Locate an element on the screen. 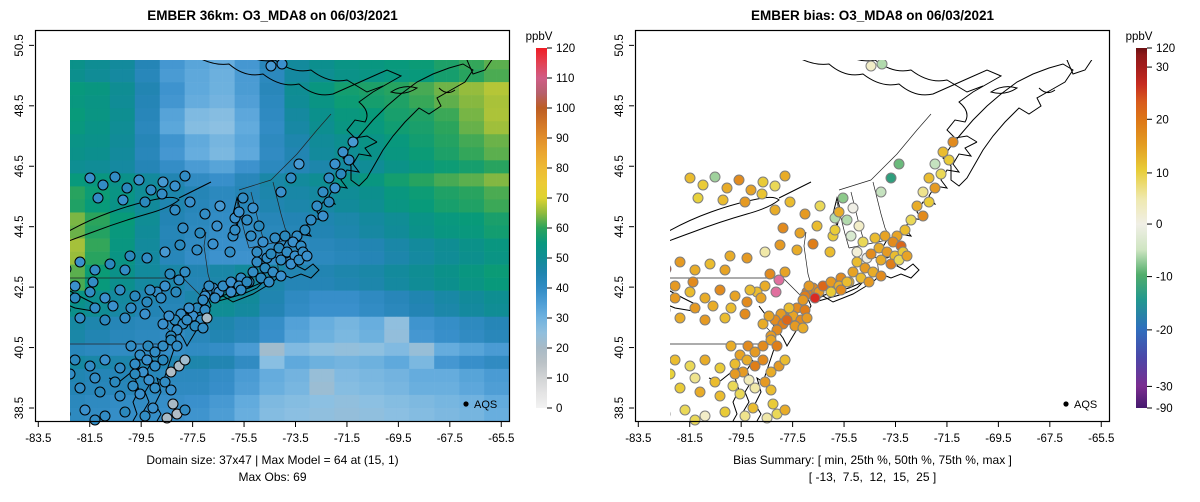 Image resolution: width=1200 pixels, height=502 pixels. x-tick-label: -69.5 is located at coordinates (998, 439).